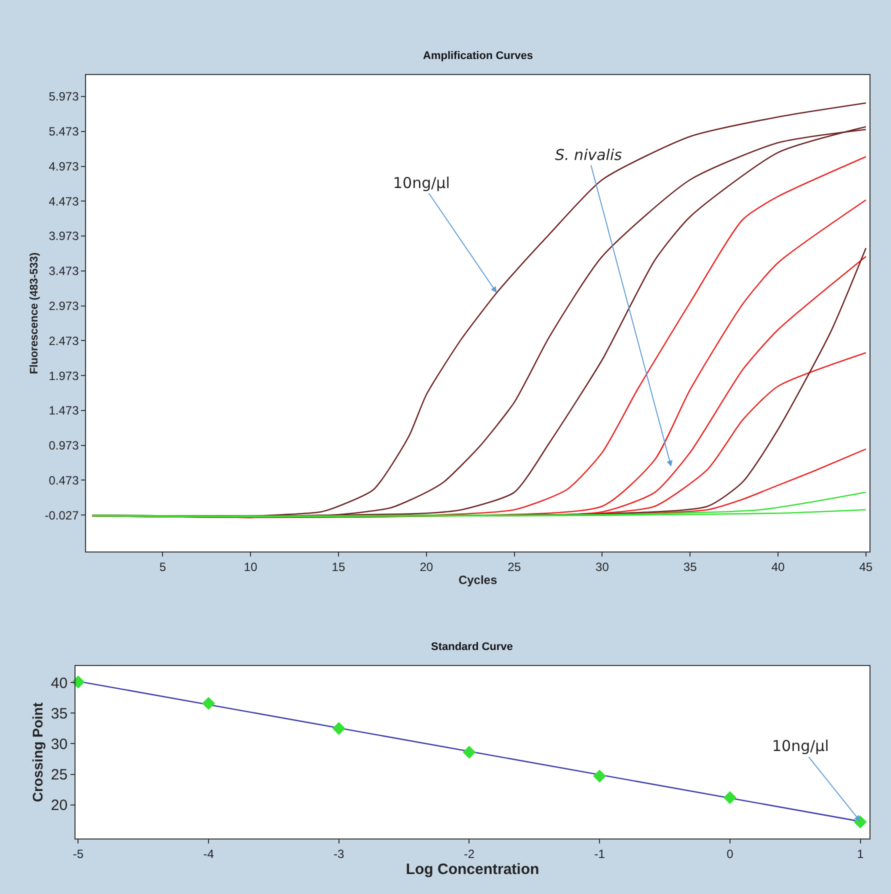  Describe the element at coordinates (603, 567) in the screenshot. I see `x-tick-label: 30` at that location.